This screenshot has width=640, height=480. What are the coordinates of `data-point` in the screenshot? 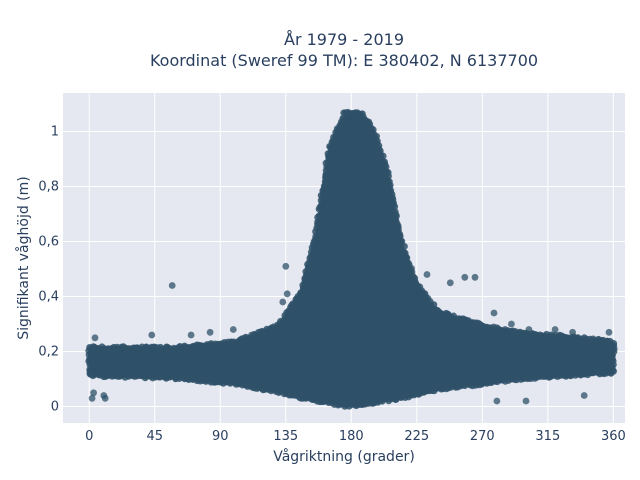 It's located at (373, 129).